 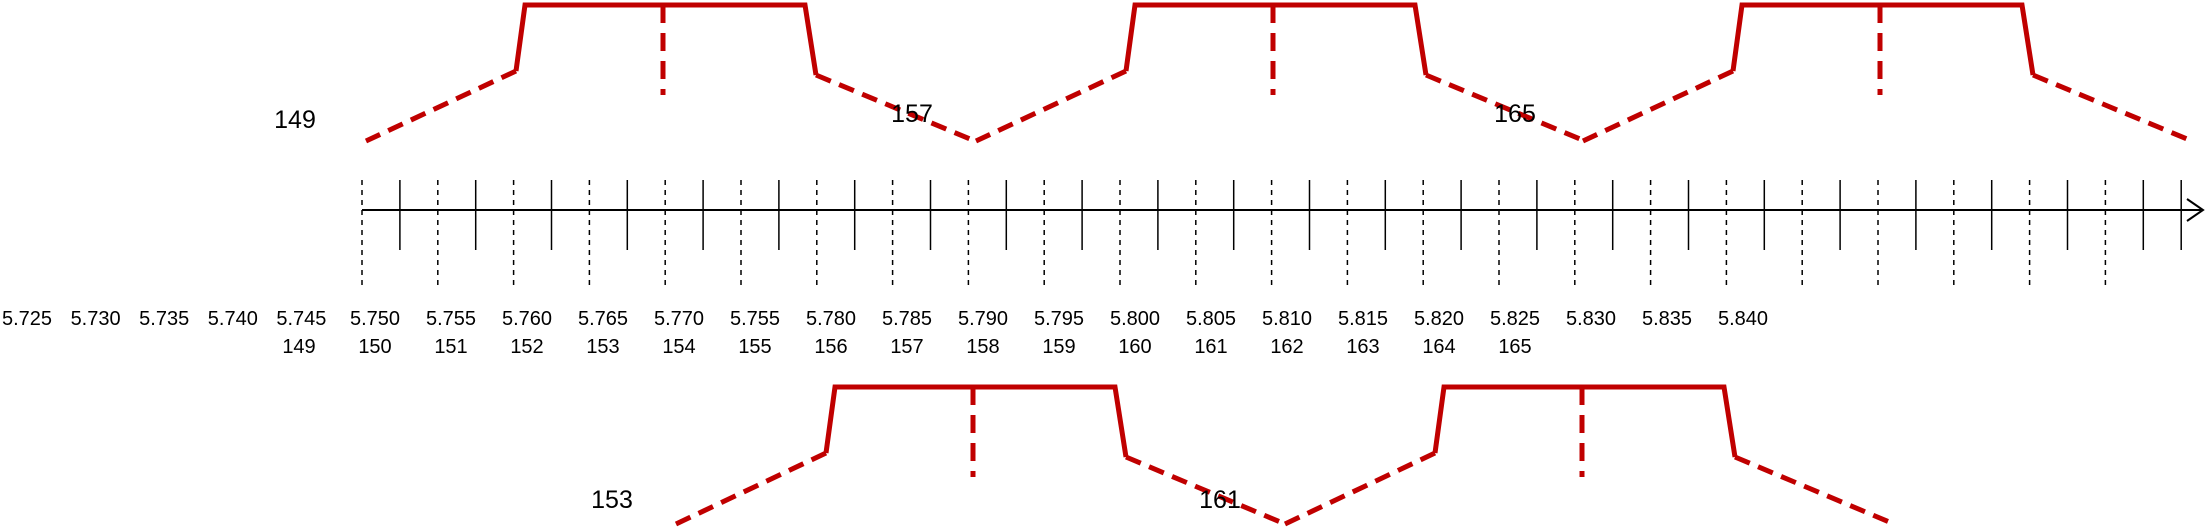 What do you see at coordinates (527, 319) in the screenshot?
I see `frequency-label: 5.760` at bounding box center [527, 319].